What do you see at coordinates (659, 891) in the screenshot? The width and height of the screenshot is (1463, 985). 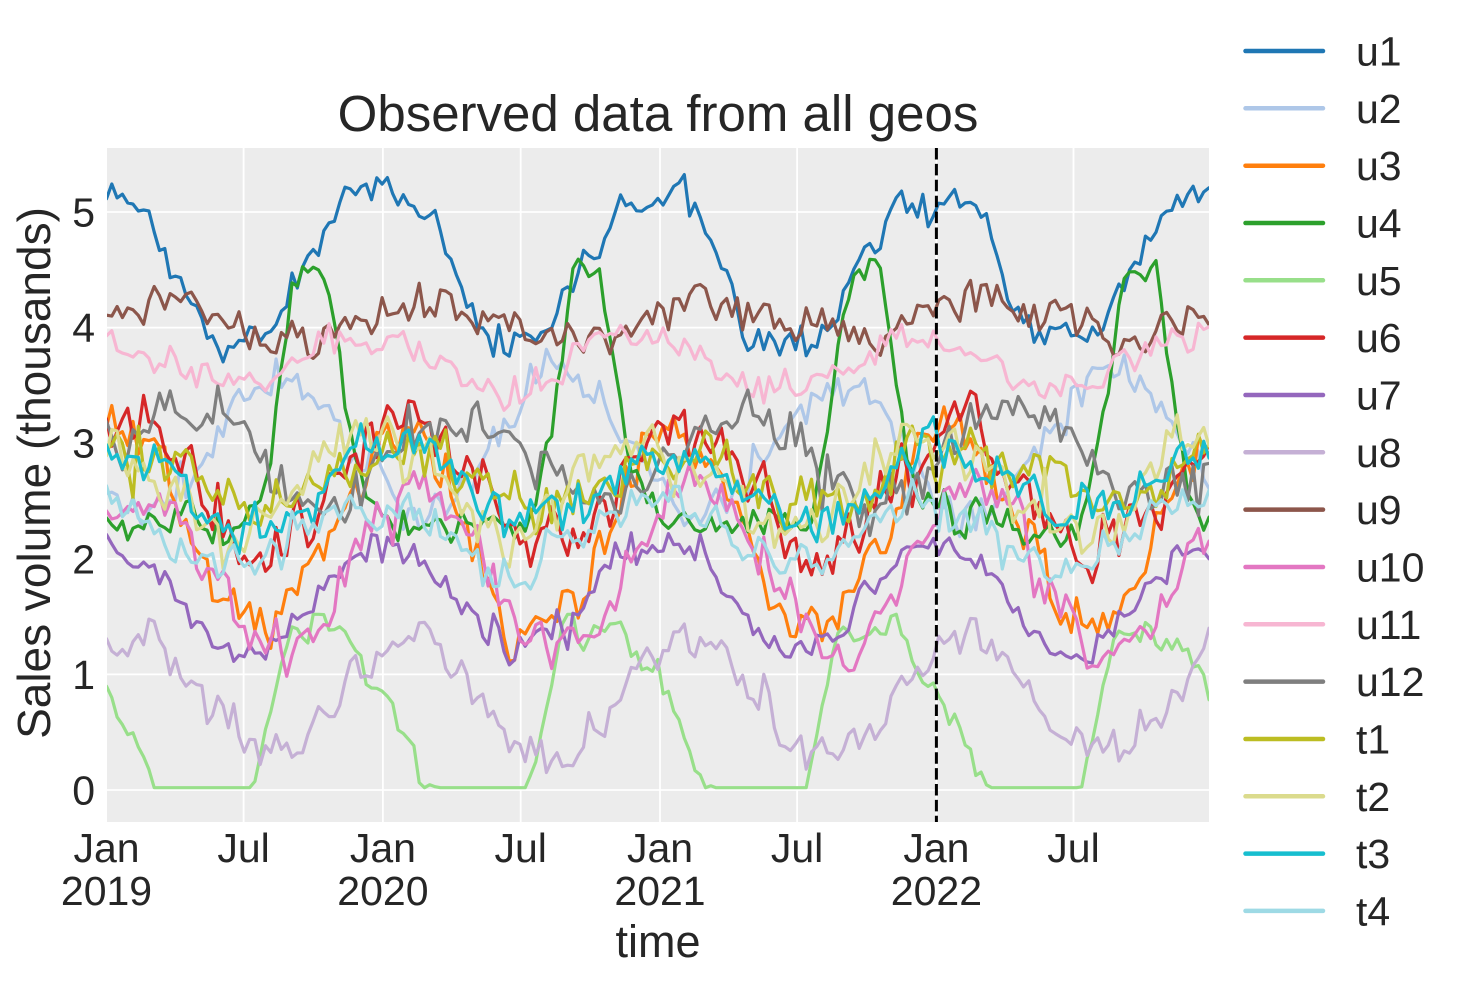 I see `svg-text: 2021` at bounding box center [659, 891].